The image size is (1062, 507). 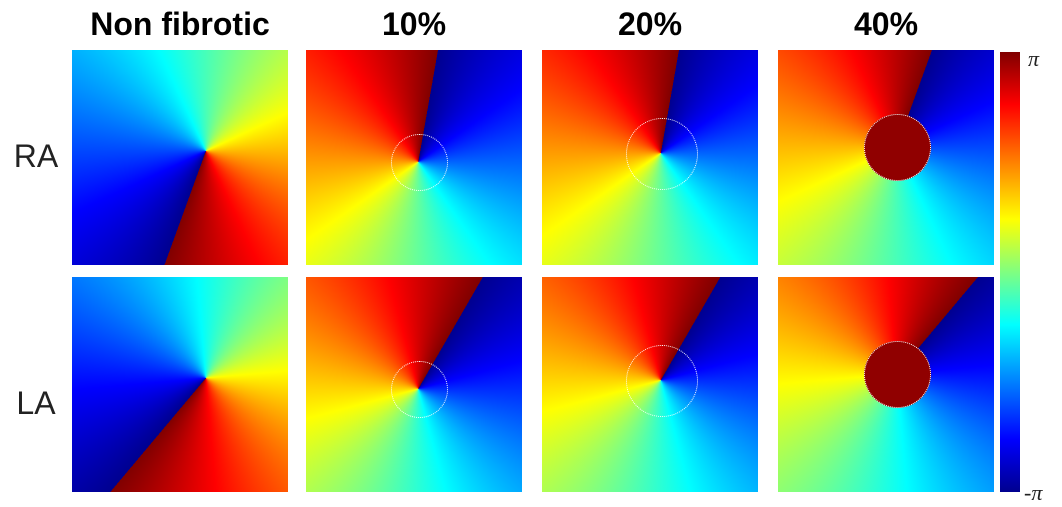 What do you see at coordinates (886, 24) in the screenshot?
I see `column-title: 40%` at bounding box center [886, 24].